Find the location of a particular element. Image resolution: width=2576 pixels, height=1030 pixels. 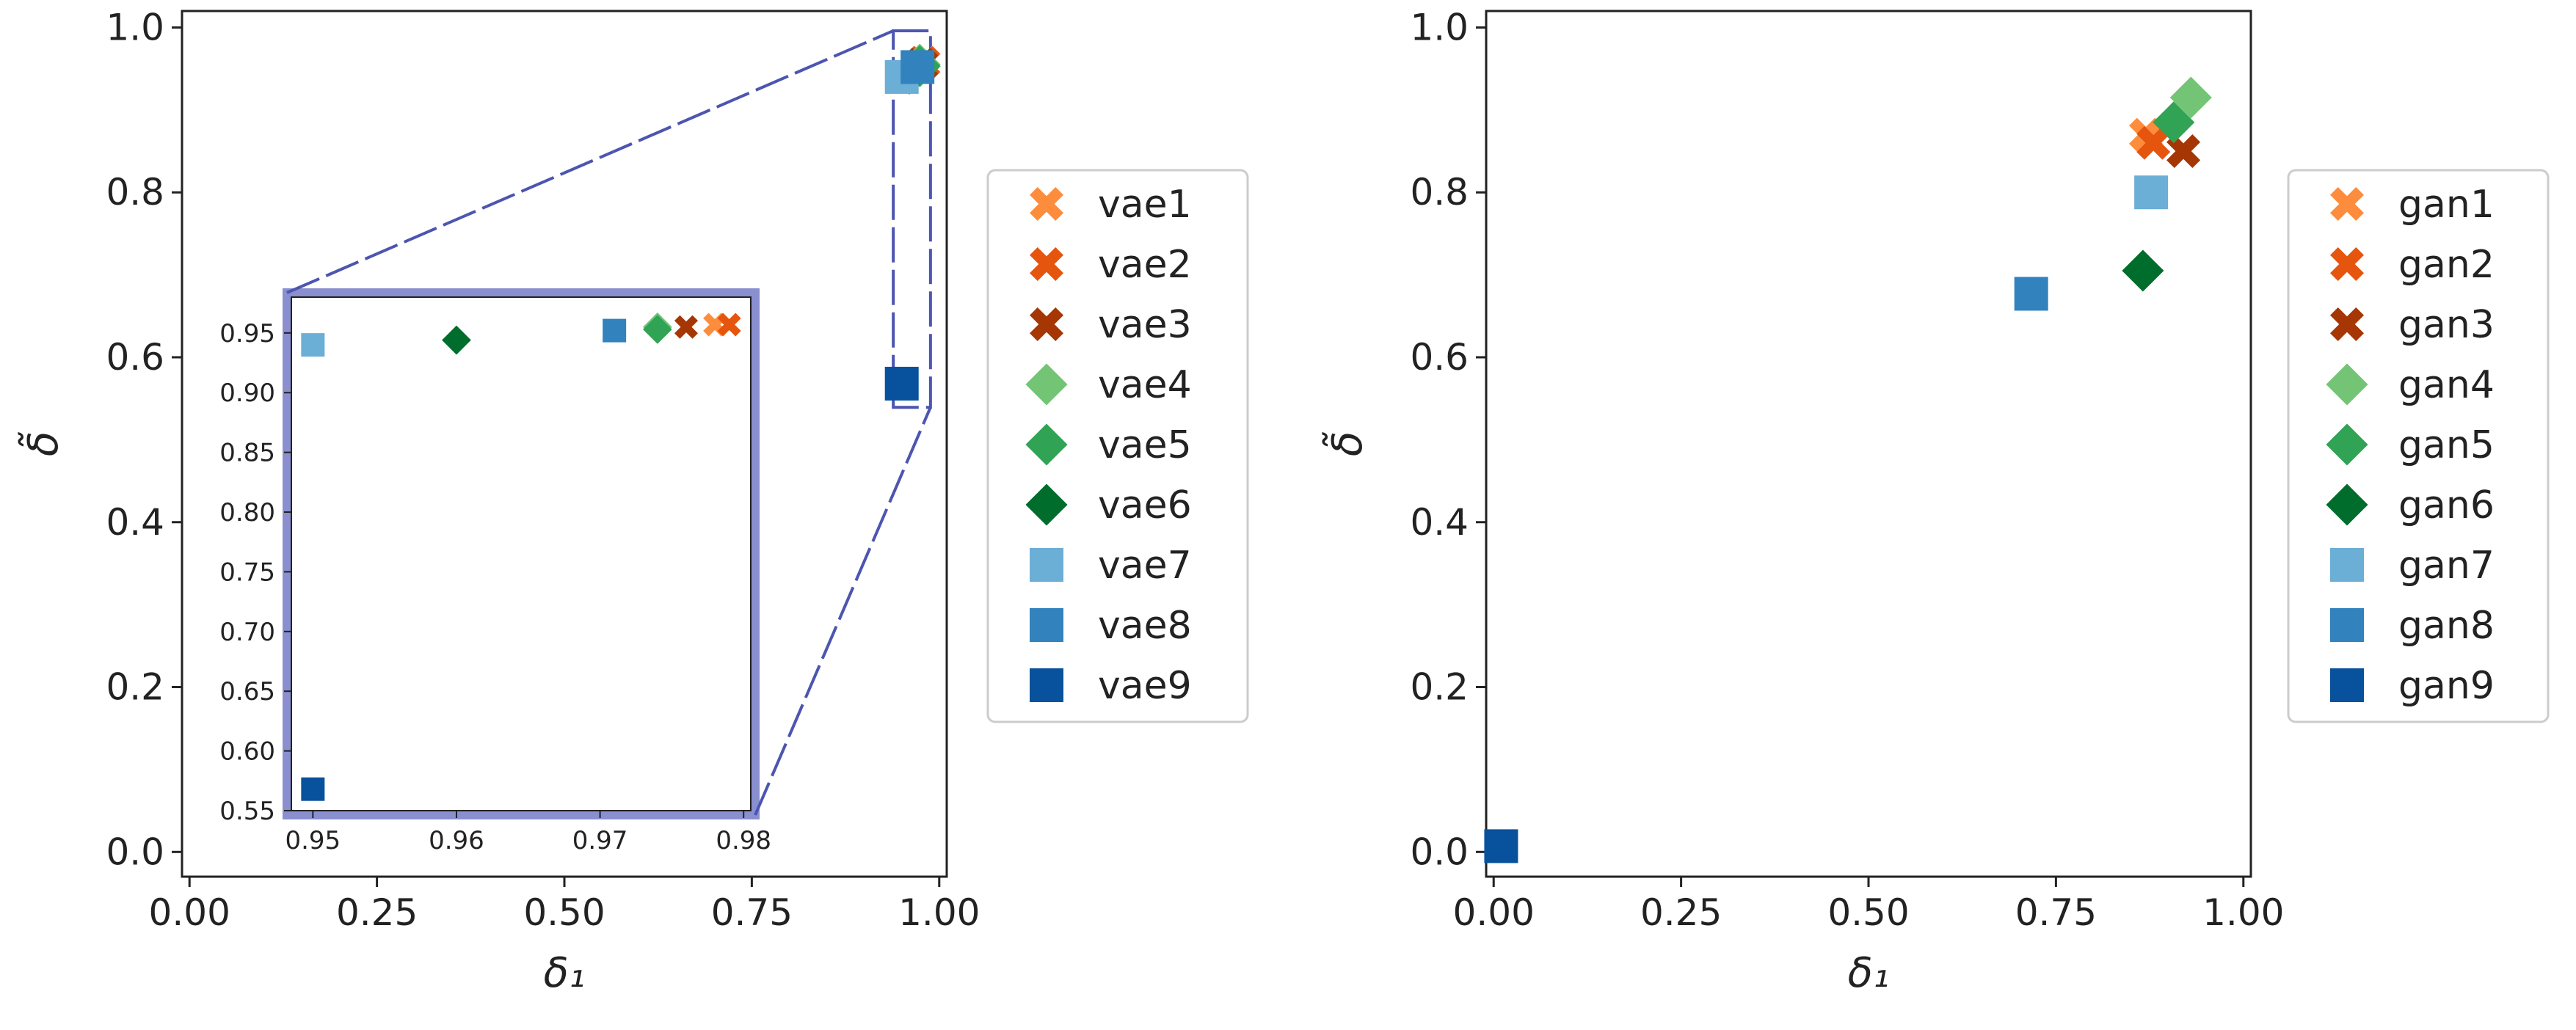

legend-marker-gan7 is located at coordinates (2347, 565).